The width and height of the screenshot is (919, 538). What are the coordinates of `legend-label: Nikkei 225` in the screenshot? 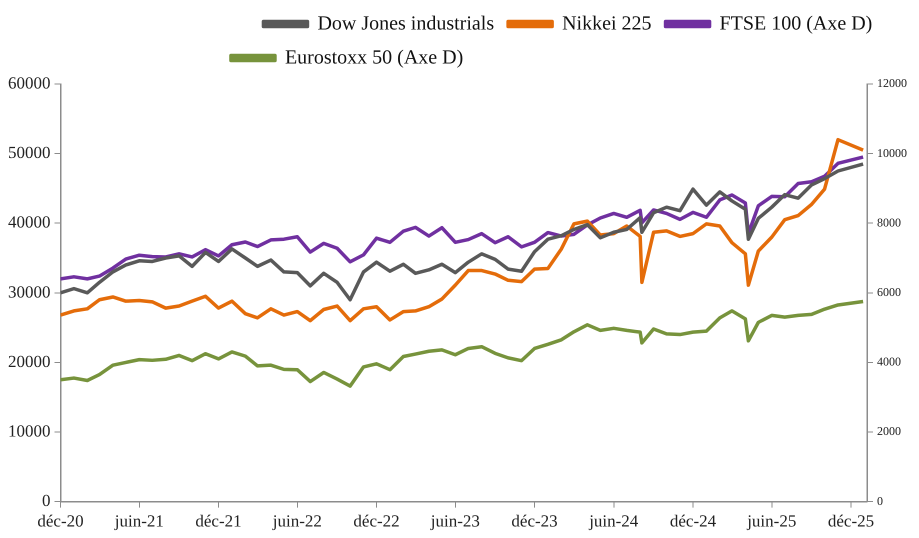 It's located at (607, 23).